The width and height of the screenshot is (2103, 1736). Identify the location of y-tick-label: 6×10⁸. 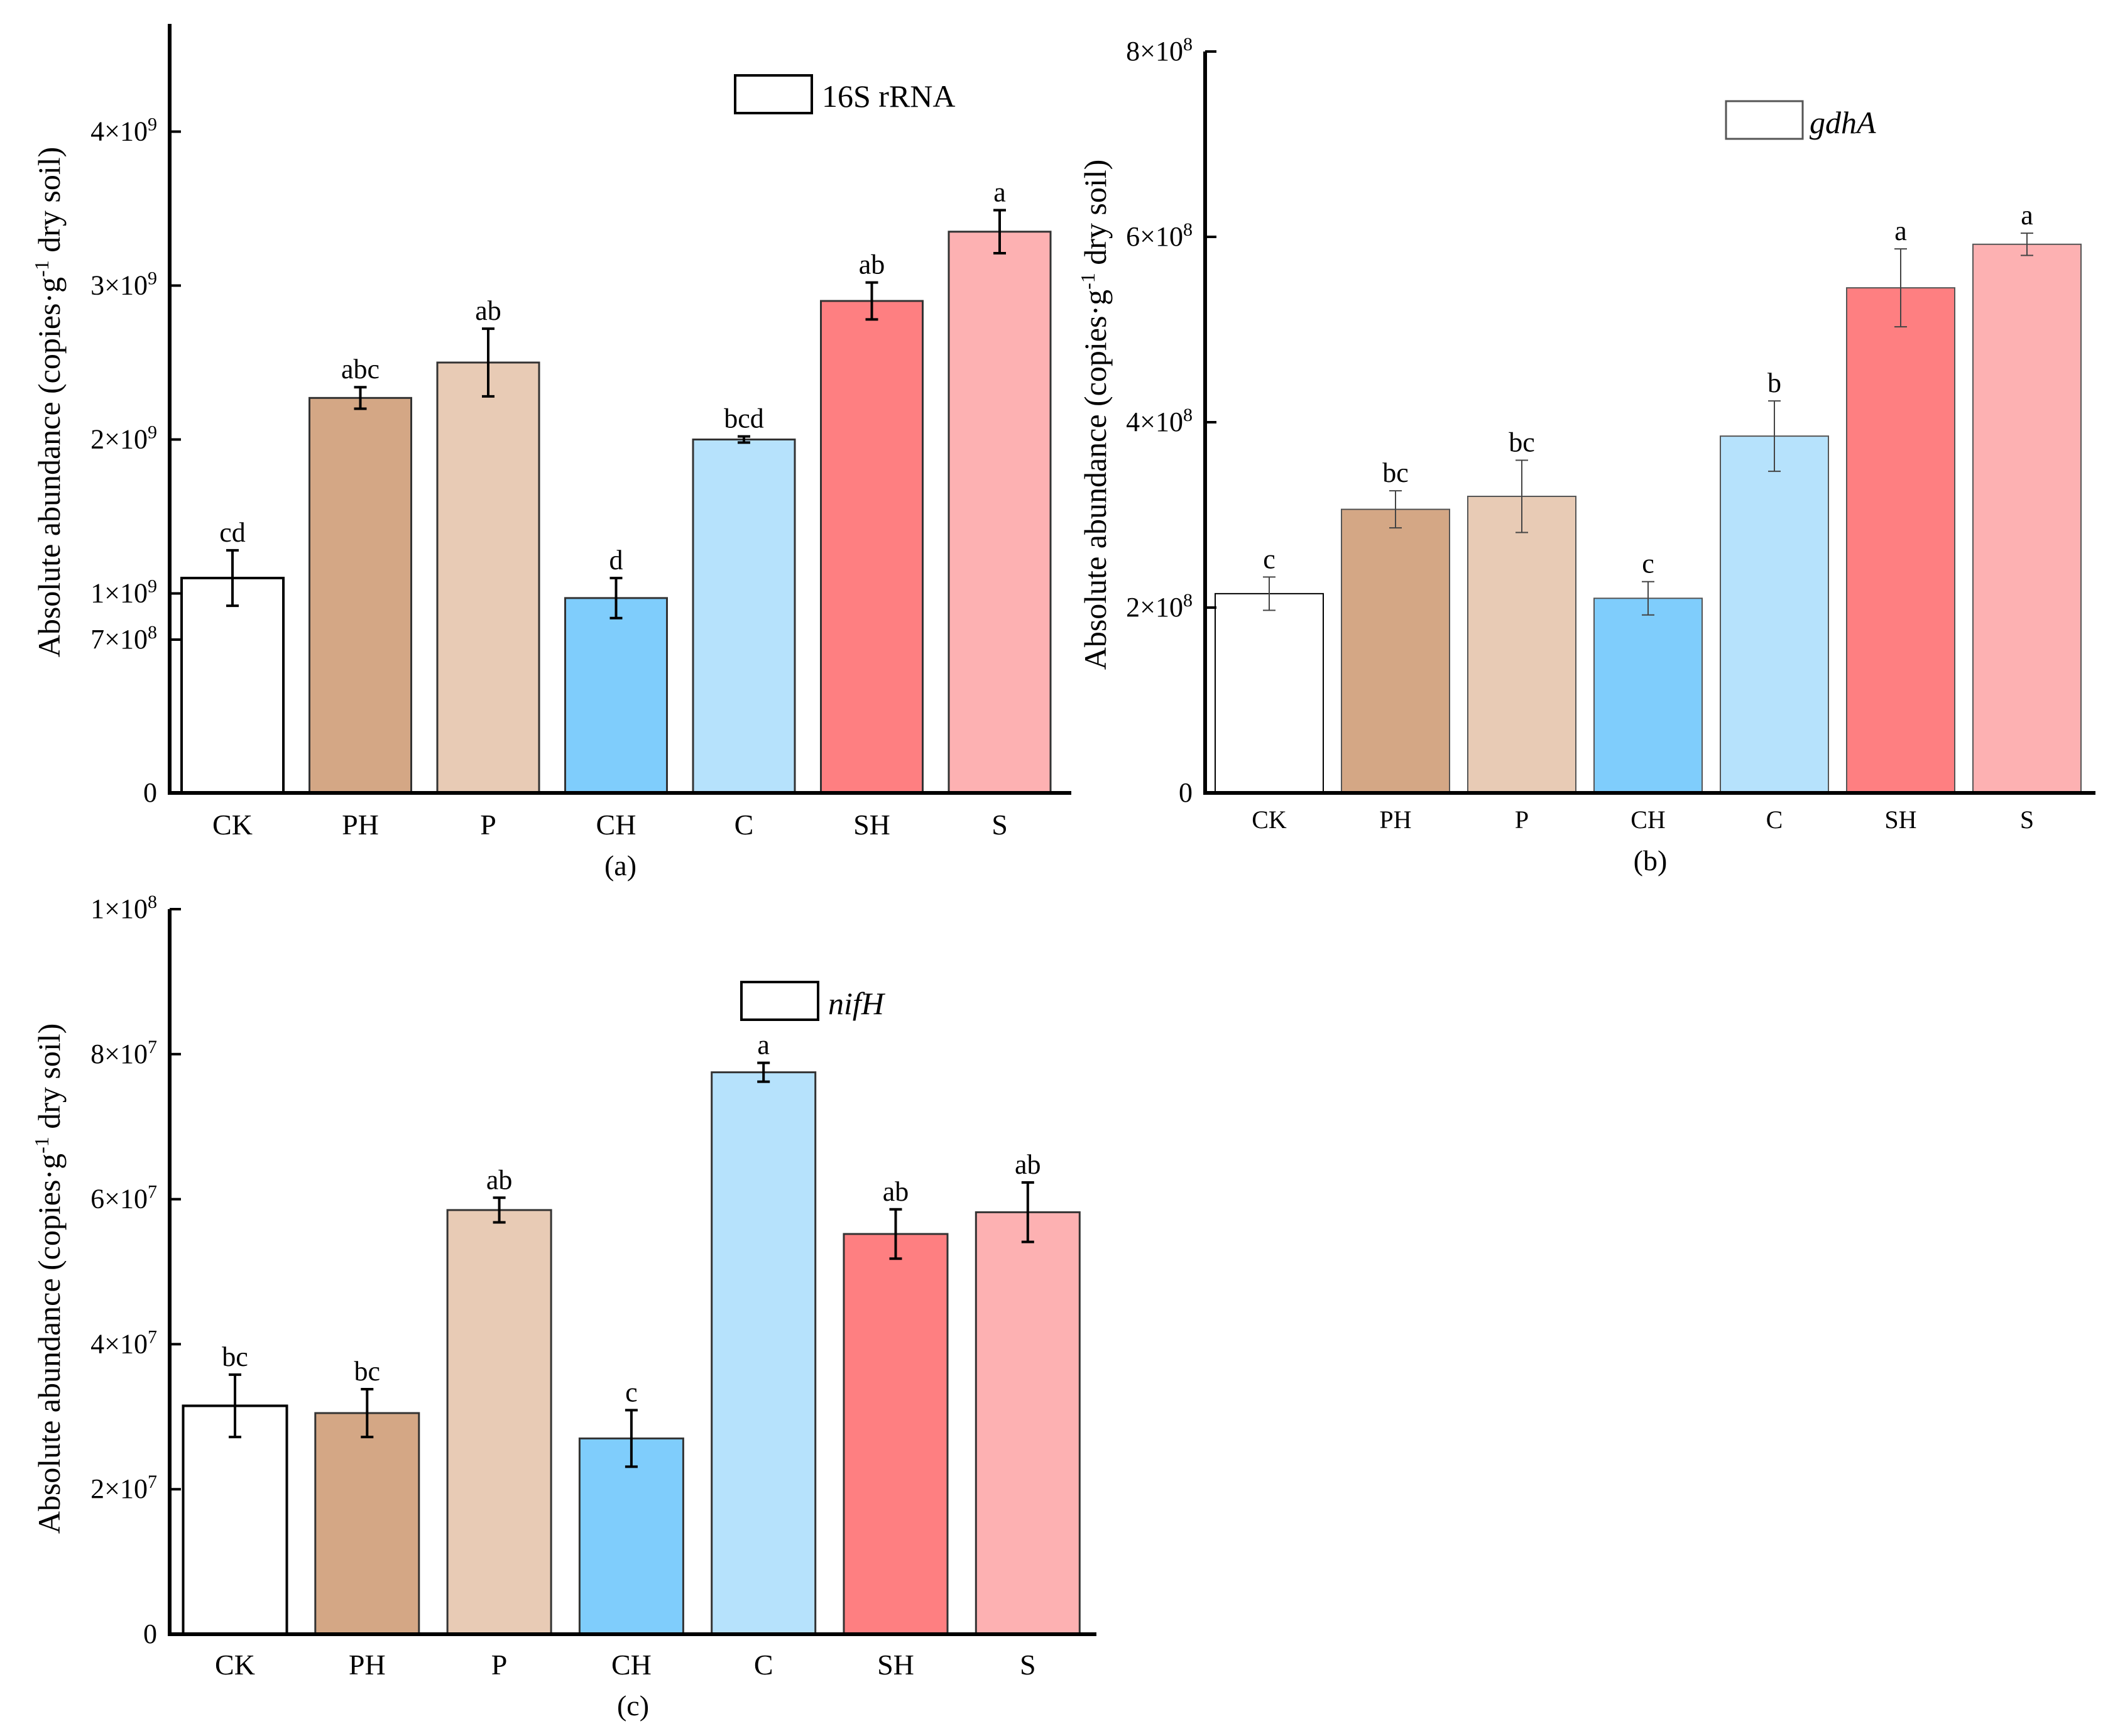
(1159, 236).